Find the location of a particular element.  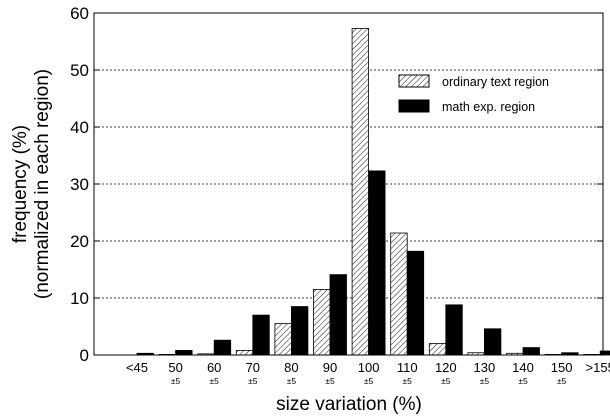

legend-label-math-exp: math exp. region is located at coordinates (488, 107).